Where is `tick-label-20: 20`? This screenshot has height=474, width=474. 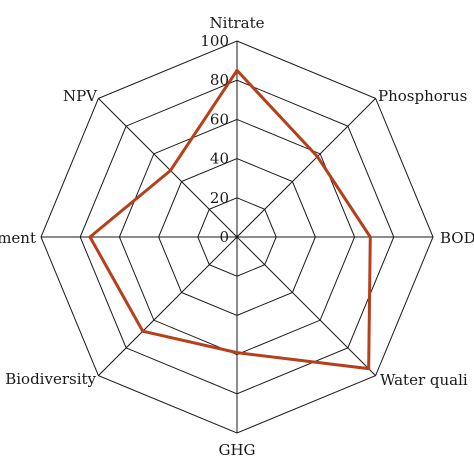 tick-label-20: 20 is located at coordinates (219, 198).